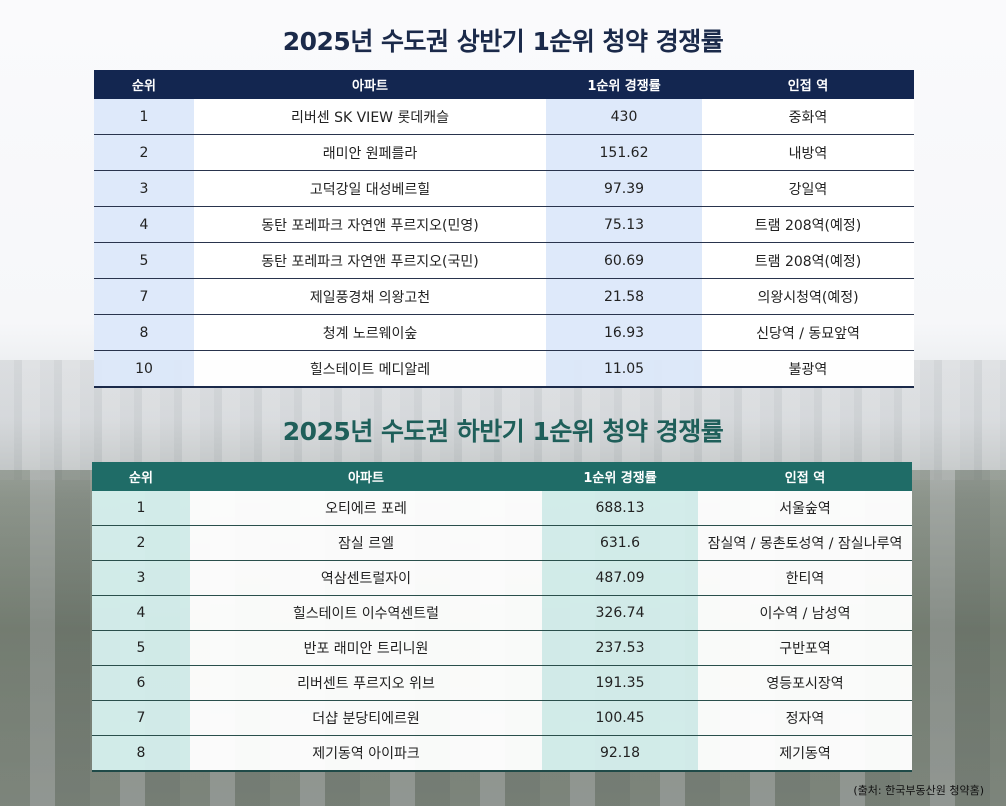  Describe the element at coordinates (620, 613) in the screenshot. I see `competition-rate-cell: 326.74` at that location.